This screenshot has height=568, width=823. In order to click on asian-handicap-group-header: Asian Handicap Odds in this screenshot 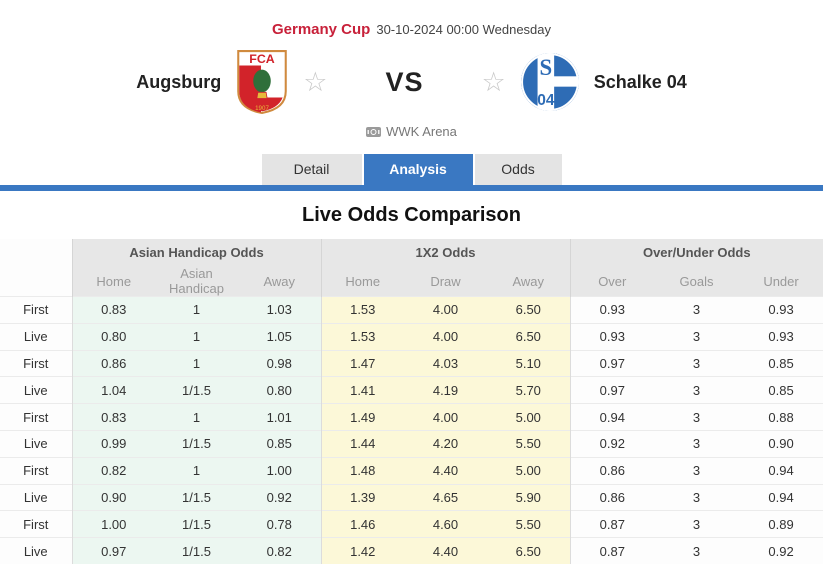, I will do `click(196, 252)`.